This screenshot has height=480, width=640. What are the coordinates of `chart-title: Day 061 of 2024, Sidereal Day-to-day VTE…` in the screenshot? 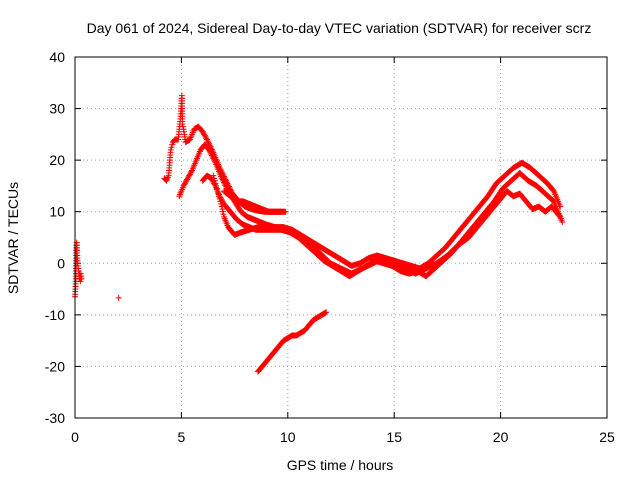 It's located at (339, 28).